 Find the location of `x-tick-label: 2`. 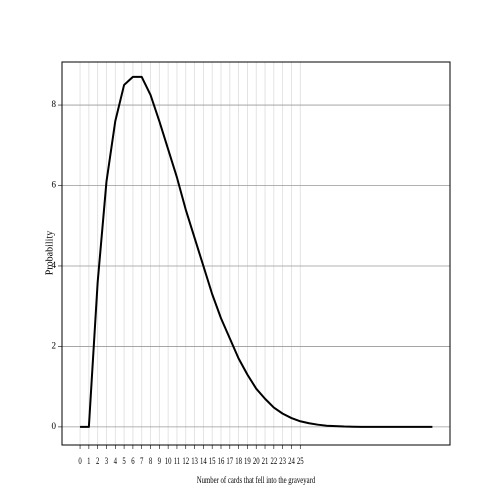

x-tick-label: 2 is located at coordinates (97, 461).